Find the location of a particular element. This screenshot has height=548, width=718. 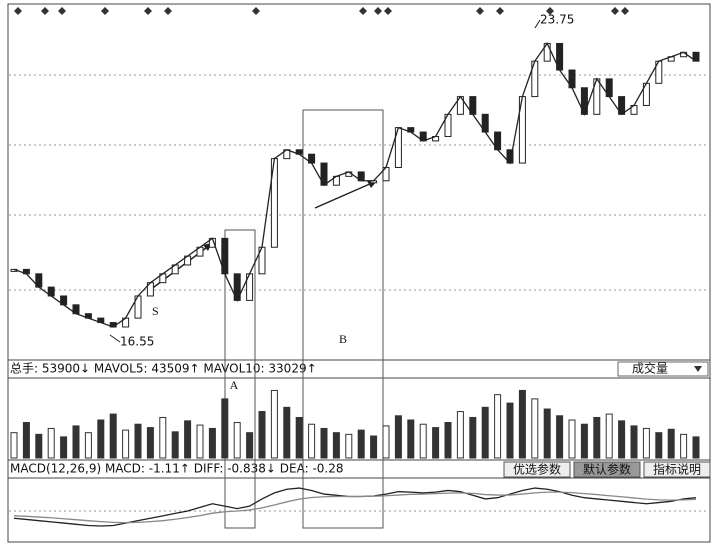

button-label: 指标说明 is located at coordinates (677, 469).